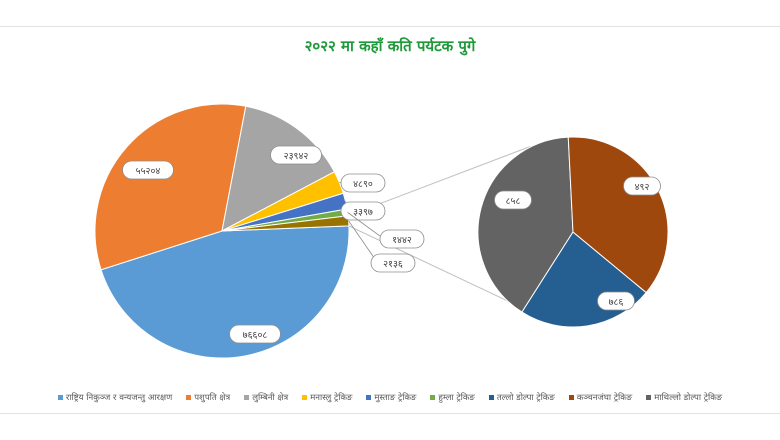 The image size is (780, 440). Describe the element at coordinates (390, 46) in the screenshot. I see `chart-title: २०२२ मा कहाँ कति पर्यटक पुगे` at that location.